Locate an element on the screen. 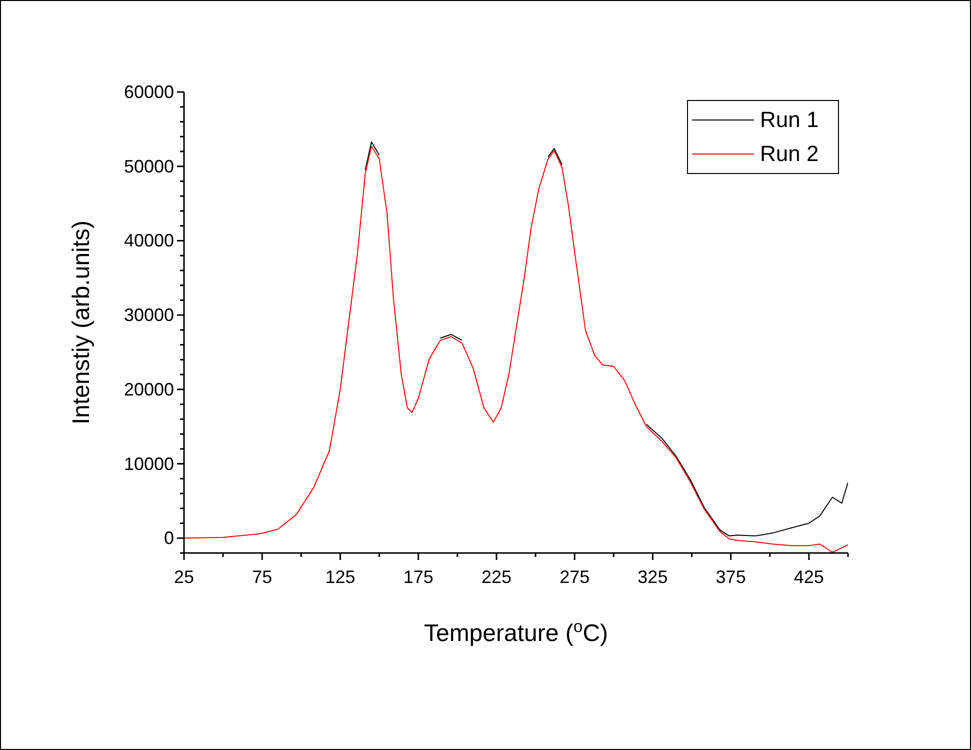 The image size is (971, 750). y-tick-label: 40000 is located at coordinates (149, 240).